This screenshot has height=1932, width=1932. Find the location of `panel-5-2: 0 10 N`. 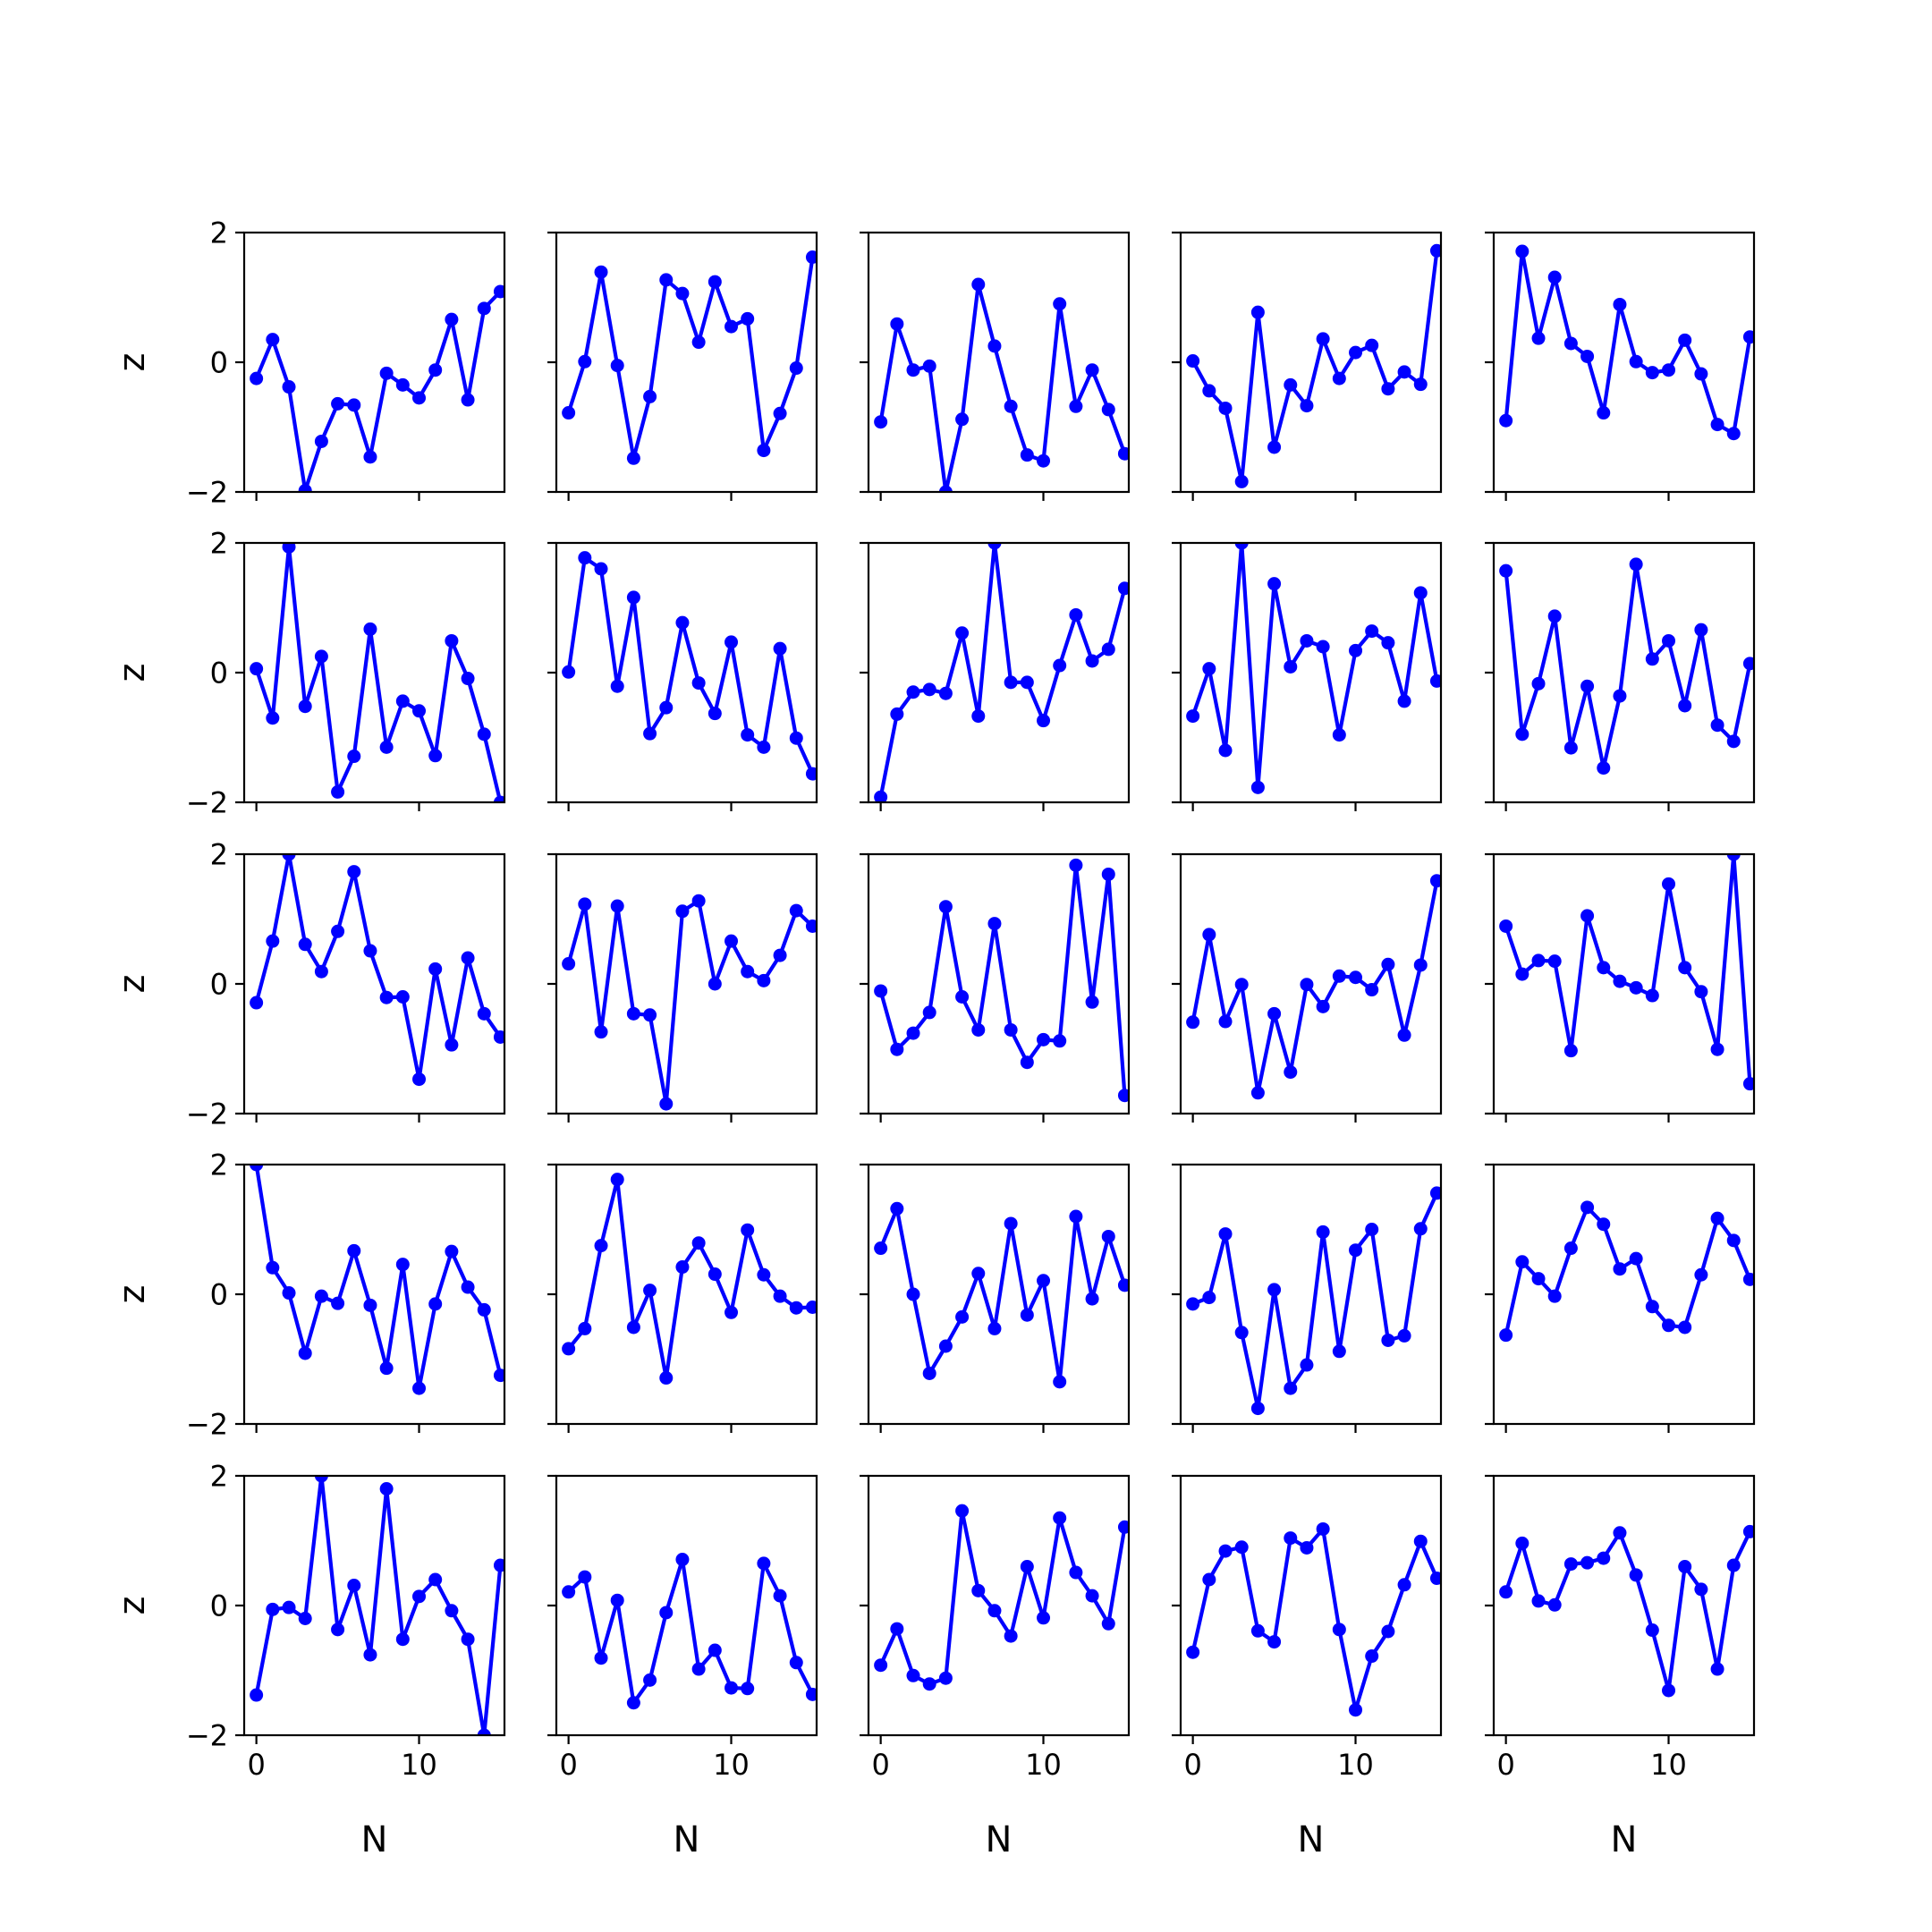

panel-5-2: 0 10 N is located at coordinates (682, 1667).